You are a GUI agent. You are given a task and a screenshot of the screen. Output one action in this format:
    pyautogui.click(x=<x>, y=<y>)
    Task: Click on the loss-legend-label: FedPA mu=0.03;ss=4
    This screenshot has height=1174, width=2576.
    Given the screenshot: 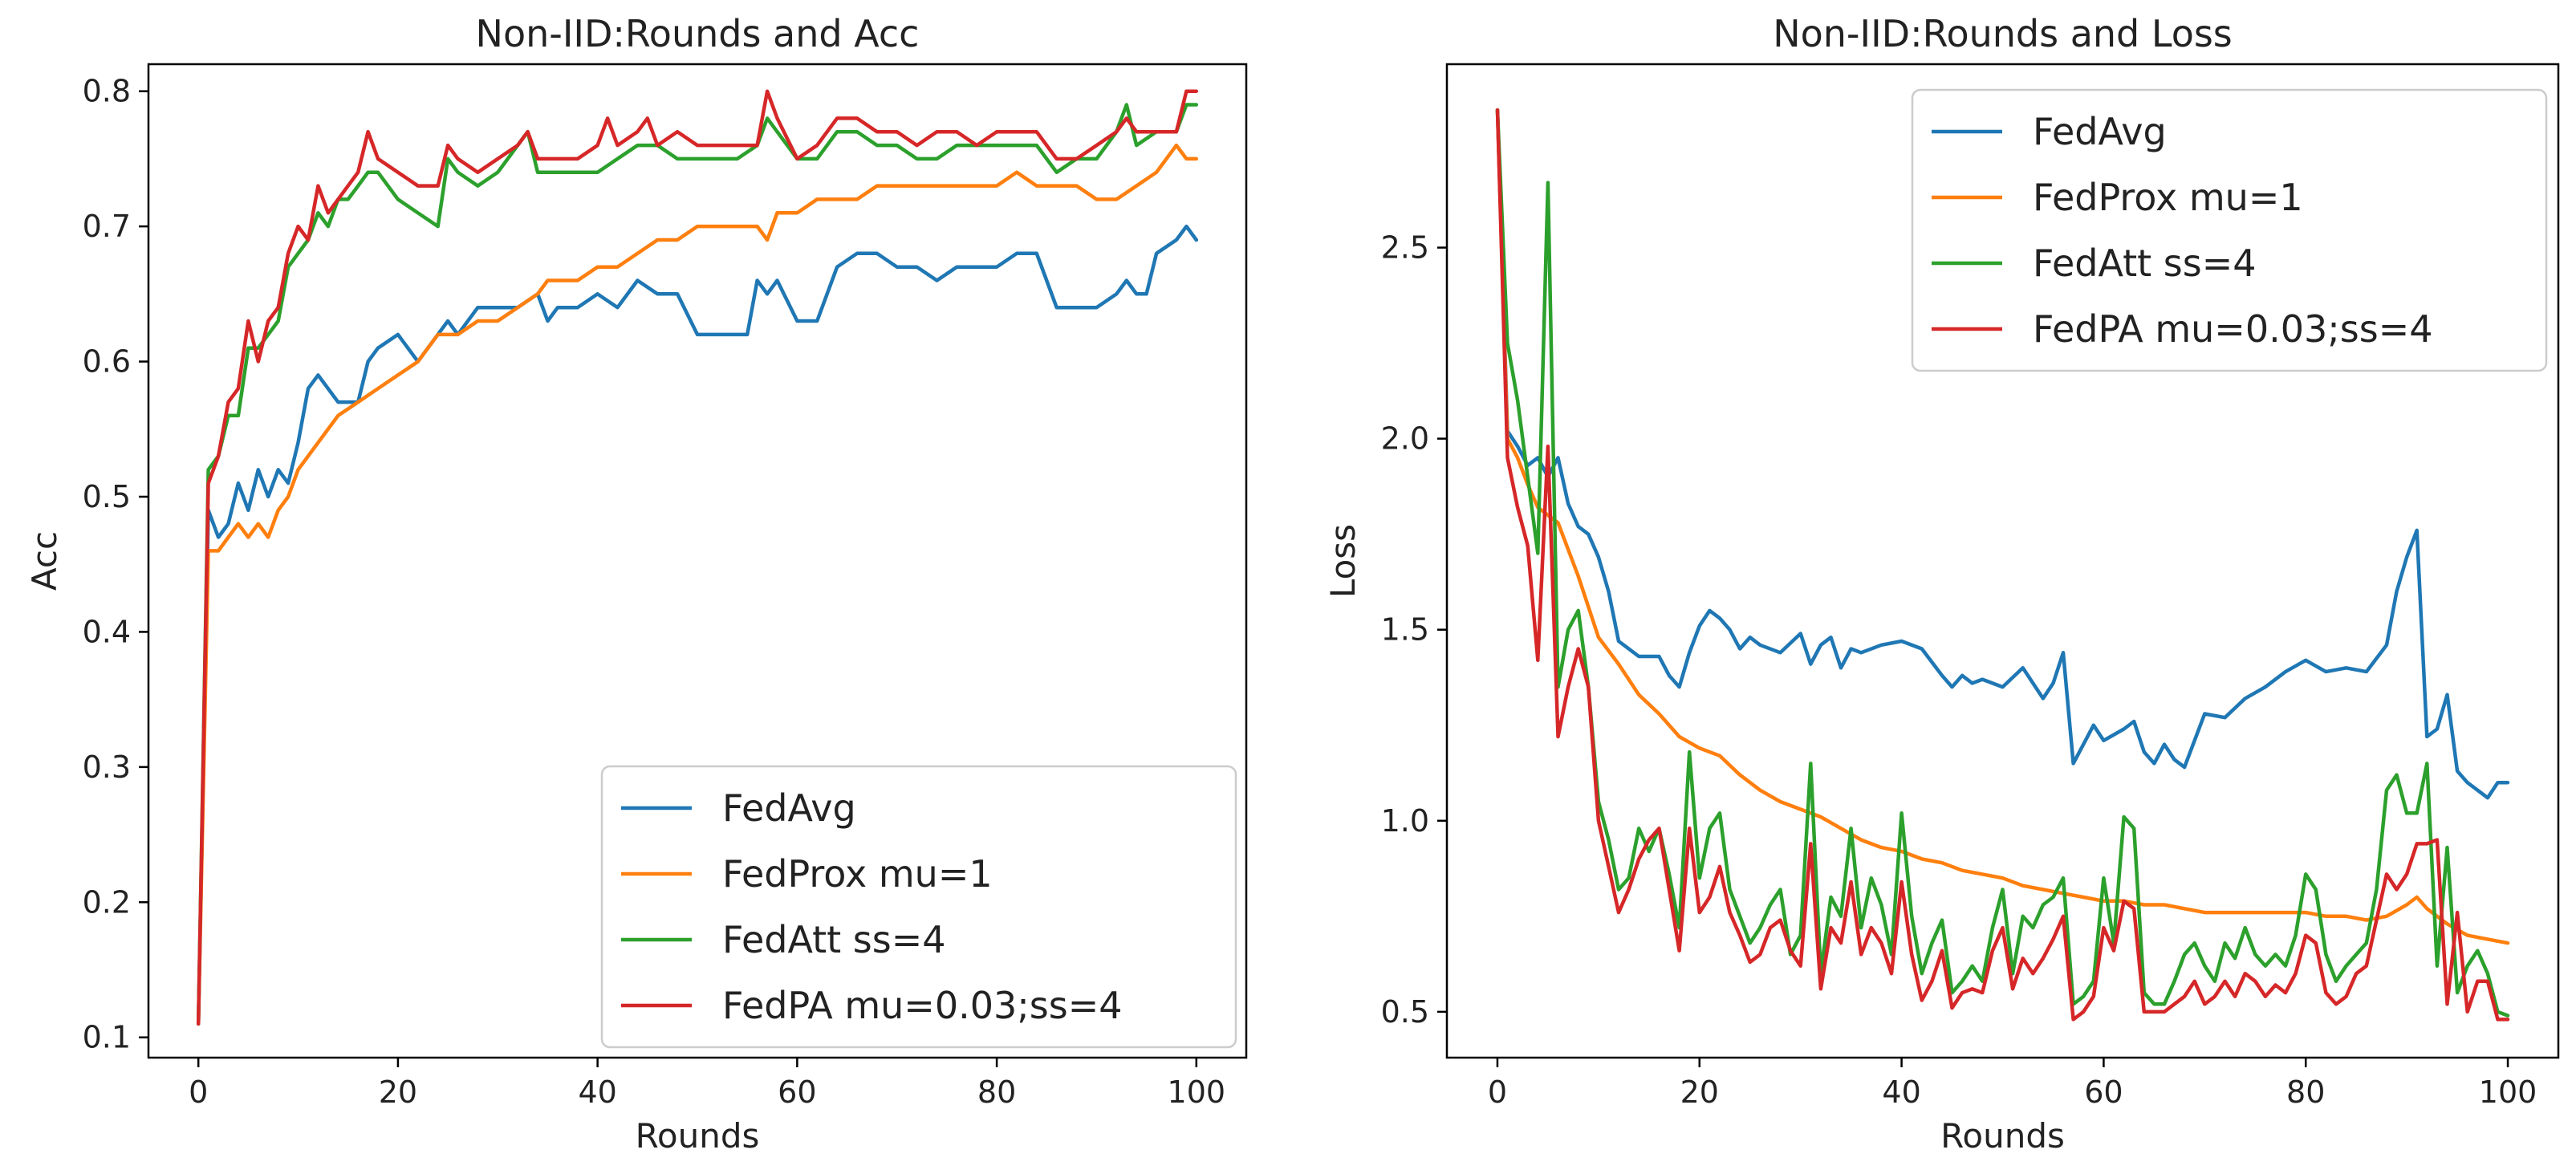 What is the action you would take?
    pyautogui.click(x=2233, y=329)
    